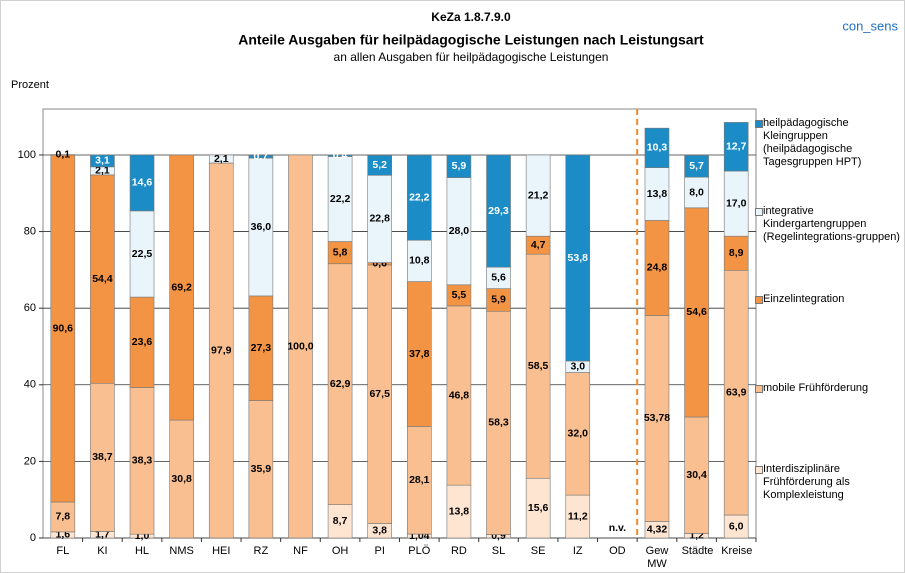 The height and width of the screenshot is (573, 905). What do you see at coordinates (498, 423) in the screenshot?
I see `value-label: 58,3` at bounding box center [498, 423].